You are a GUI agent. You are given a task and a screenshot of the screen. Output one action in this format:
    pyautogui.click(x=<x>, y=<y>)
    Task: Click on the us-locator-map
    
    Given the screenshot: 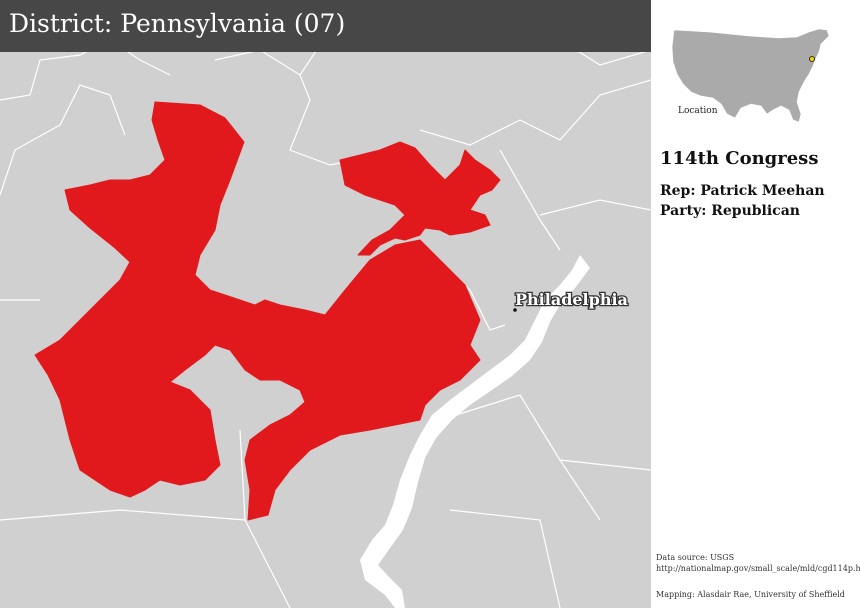 What is the action you would take?
    pyautogui.click(x=750, y=75)
    